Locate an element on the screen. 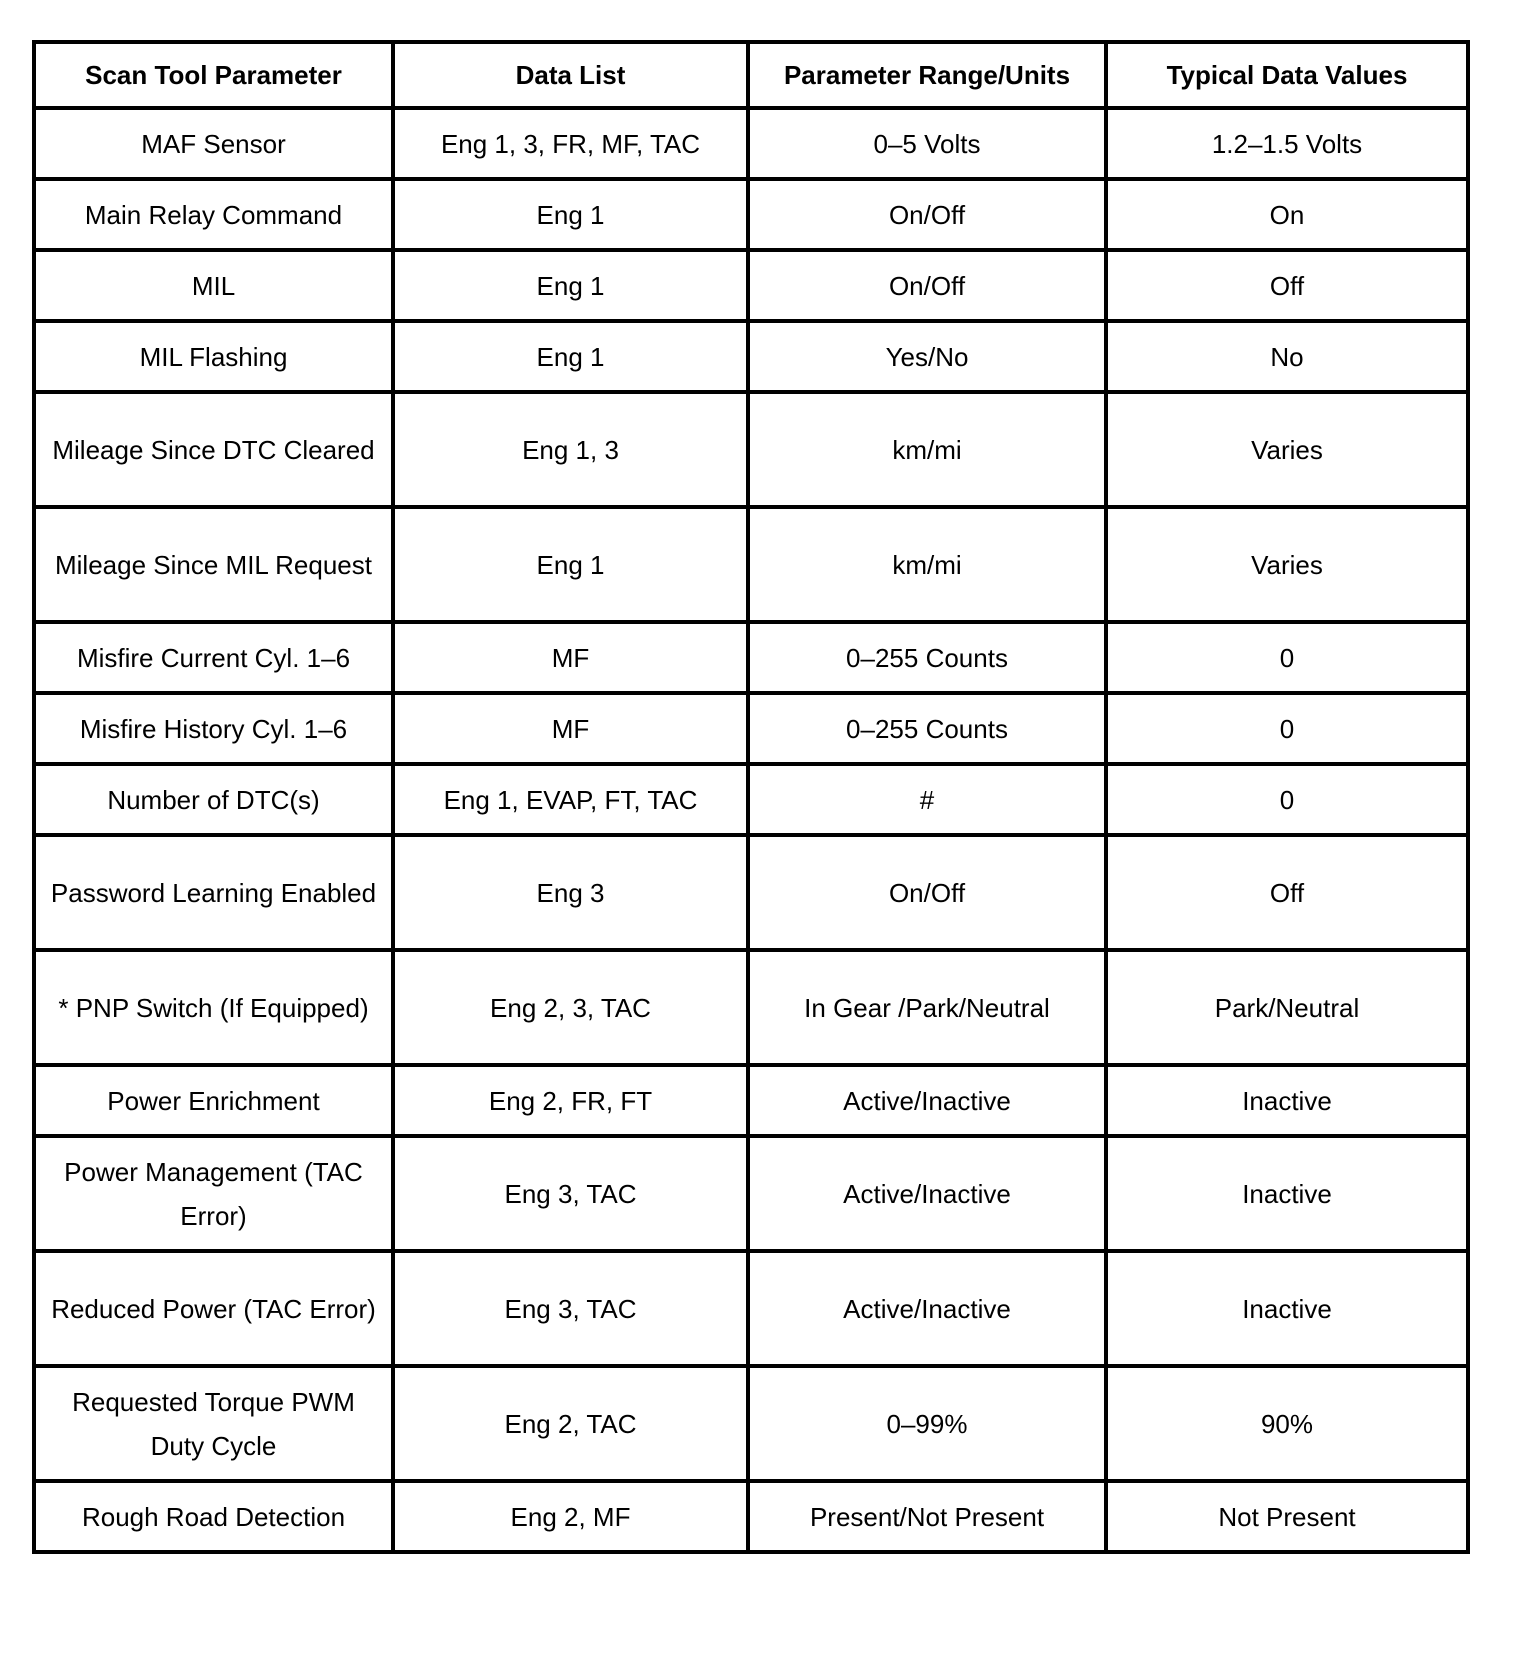  typical-value-cell: Not Present is located at coordinates (1287, 1516).